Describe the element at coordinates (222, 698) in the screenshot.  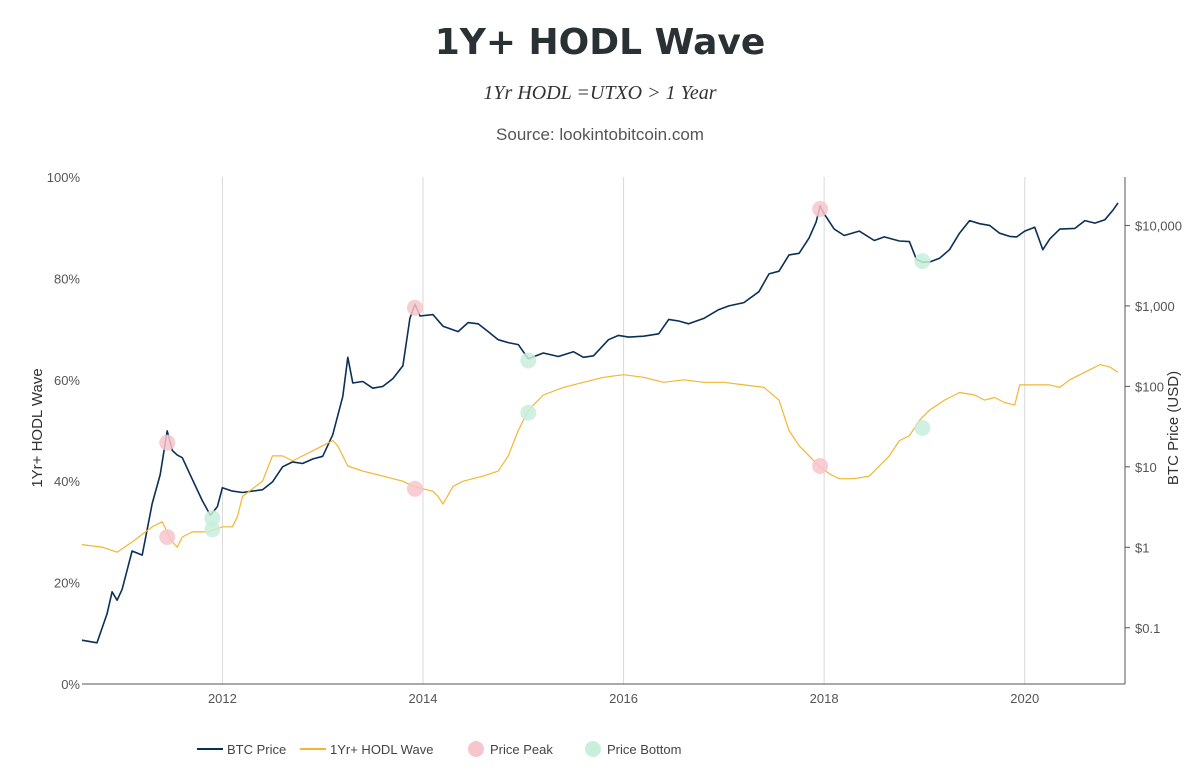
I see `x-tick-label: 2012` at that location.